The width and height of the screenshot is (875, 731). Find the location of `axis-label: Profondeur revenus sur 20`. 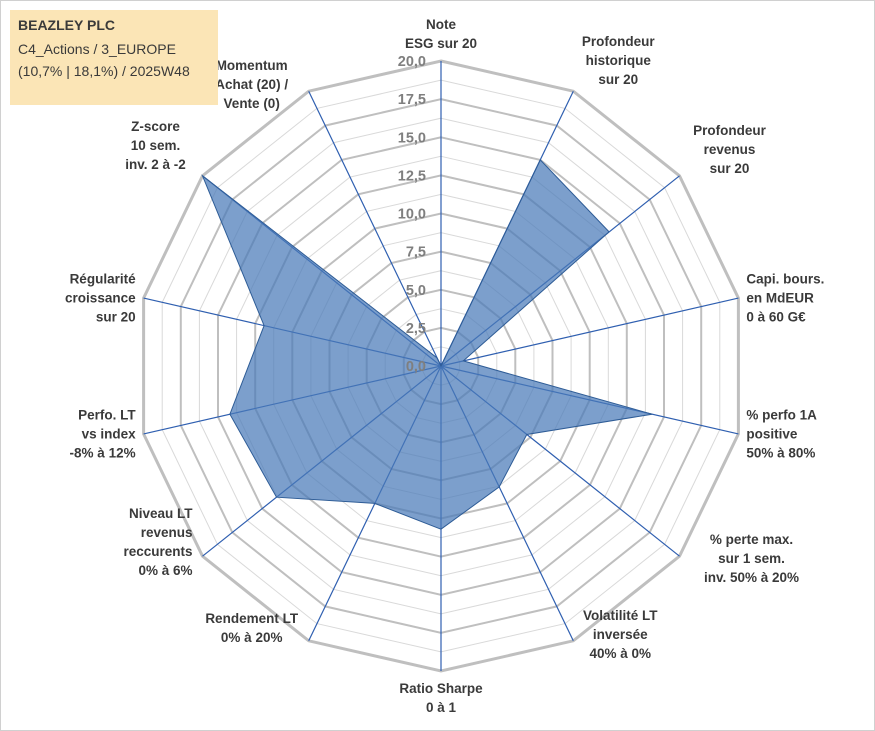

axis-label: Profondeur revenus sur 20 is located at coordinates (729, 149).